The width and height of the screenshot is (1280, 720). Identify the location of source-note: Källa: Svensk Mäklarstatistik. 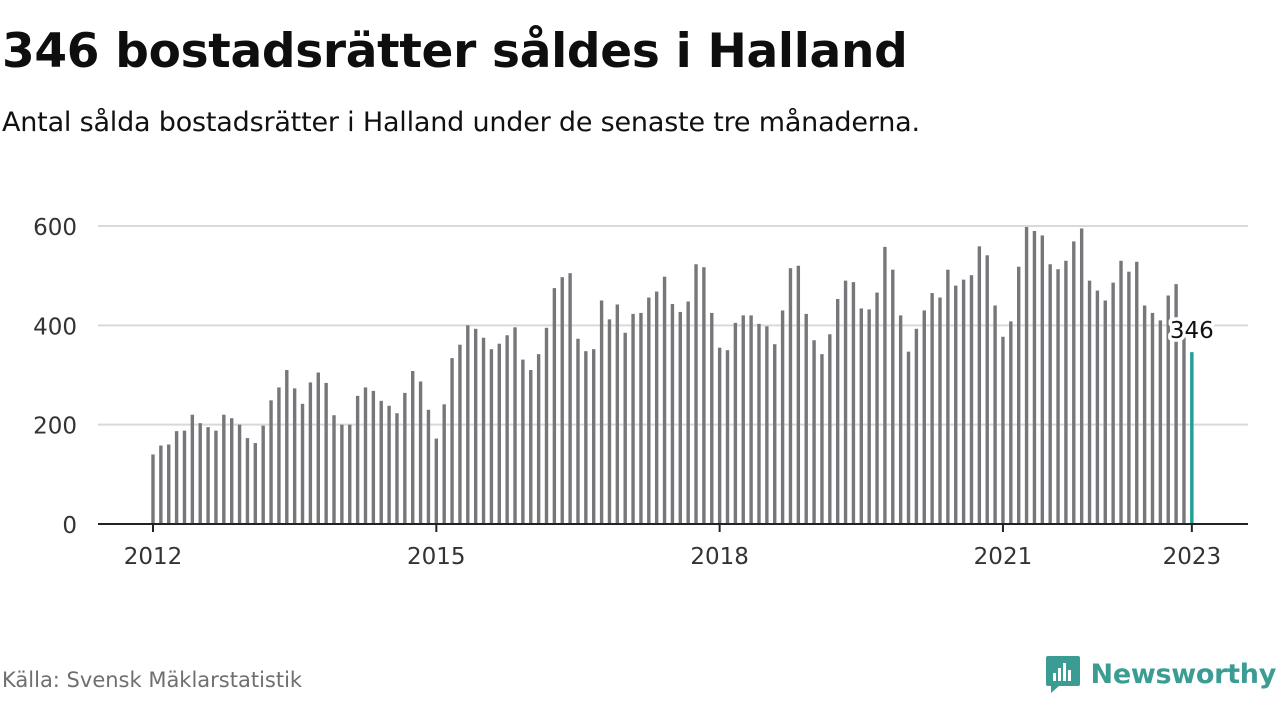
(152, 680).